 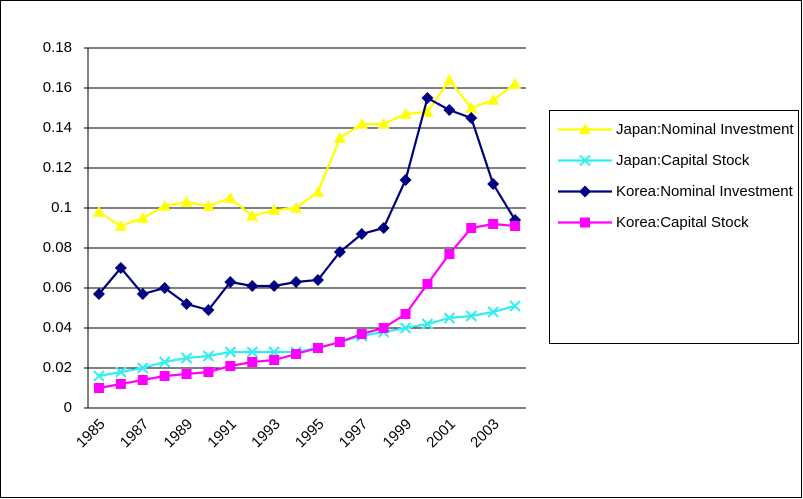 I want to click on legend-item: Korea:Capital Stock, so click(x=676, y=222).